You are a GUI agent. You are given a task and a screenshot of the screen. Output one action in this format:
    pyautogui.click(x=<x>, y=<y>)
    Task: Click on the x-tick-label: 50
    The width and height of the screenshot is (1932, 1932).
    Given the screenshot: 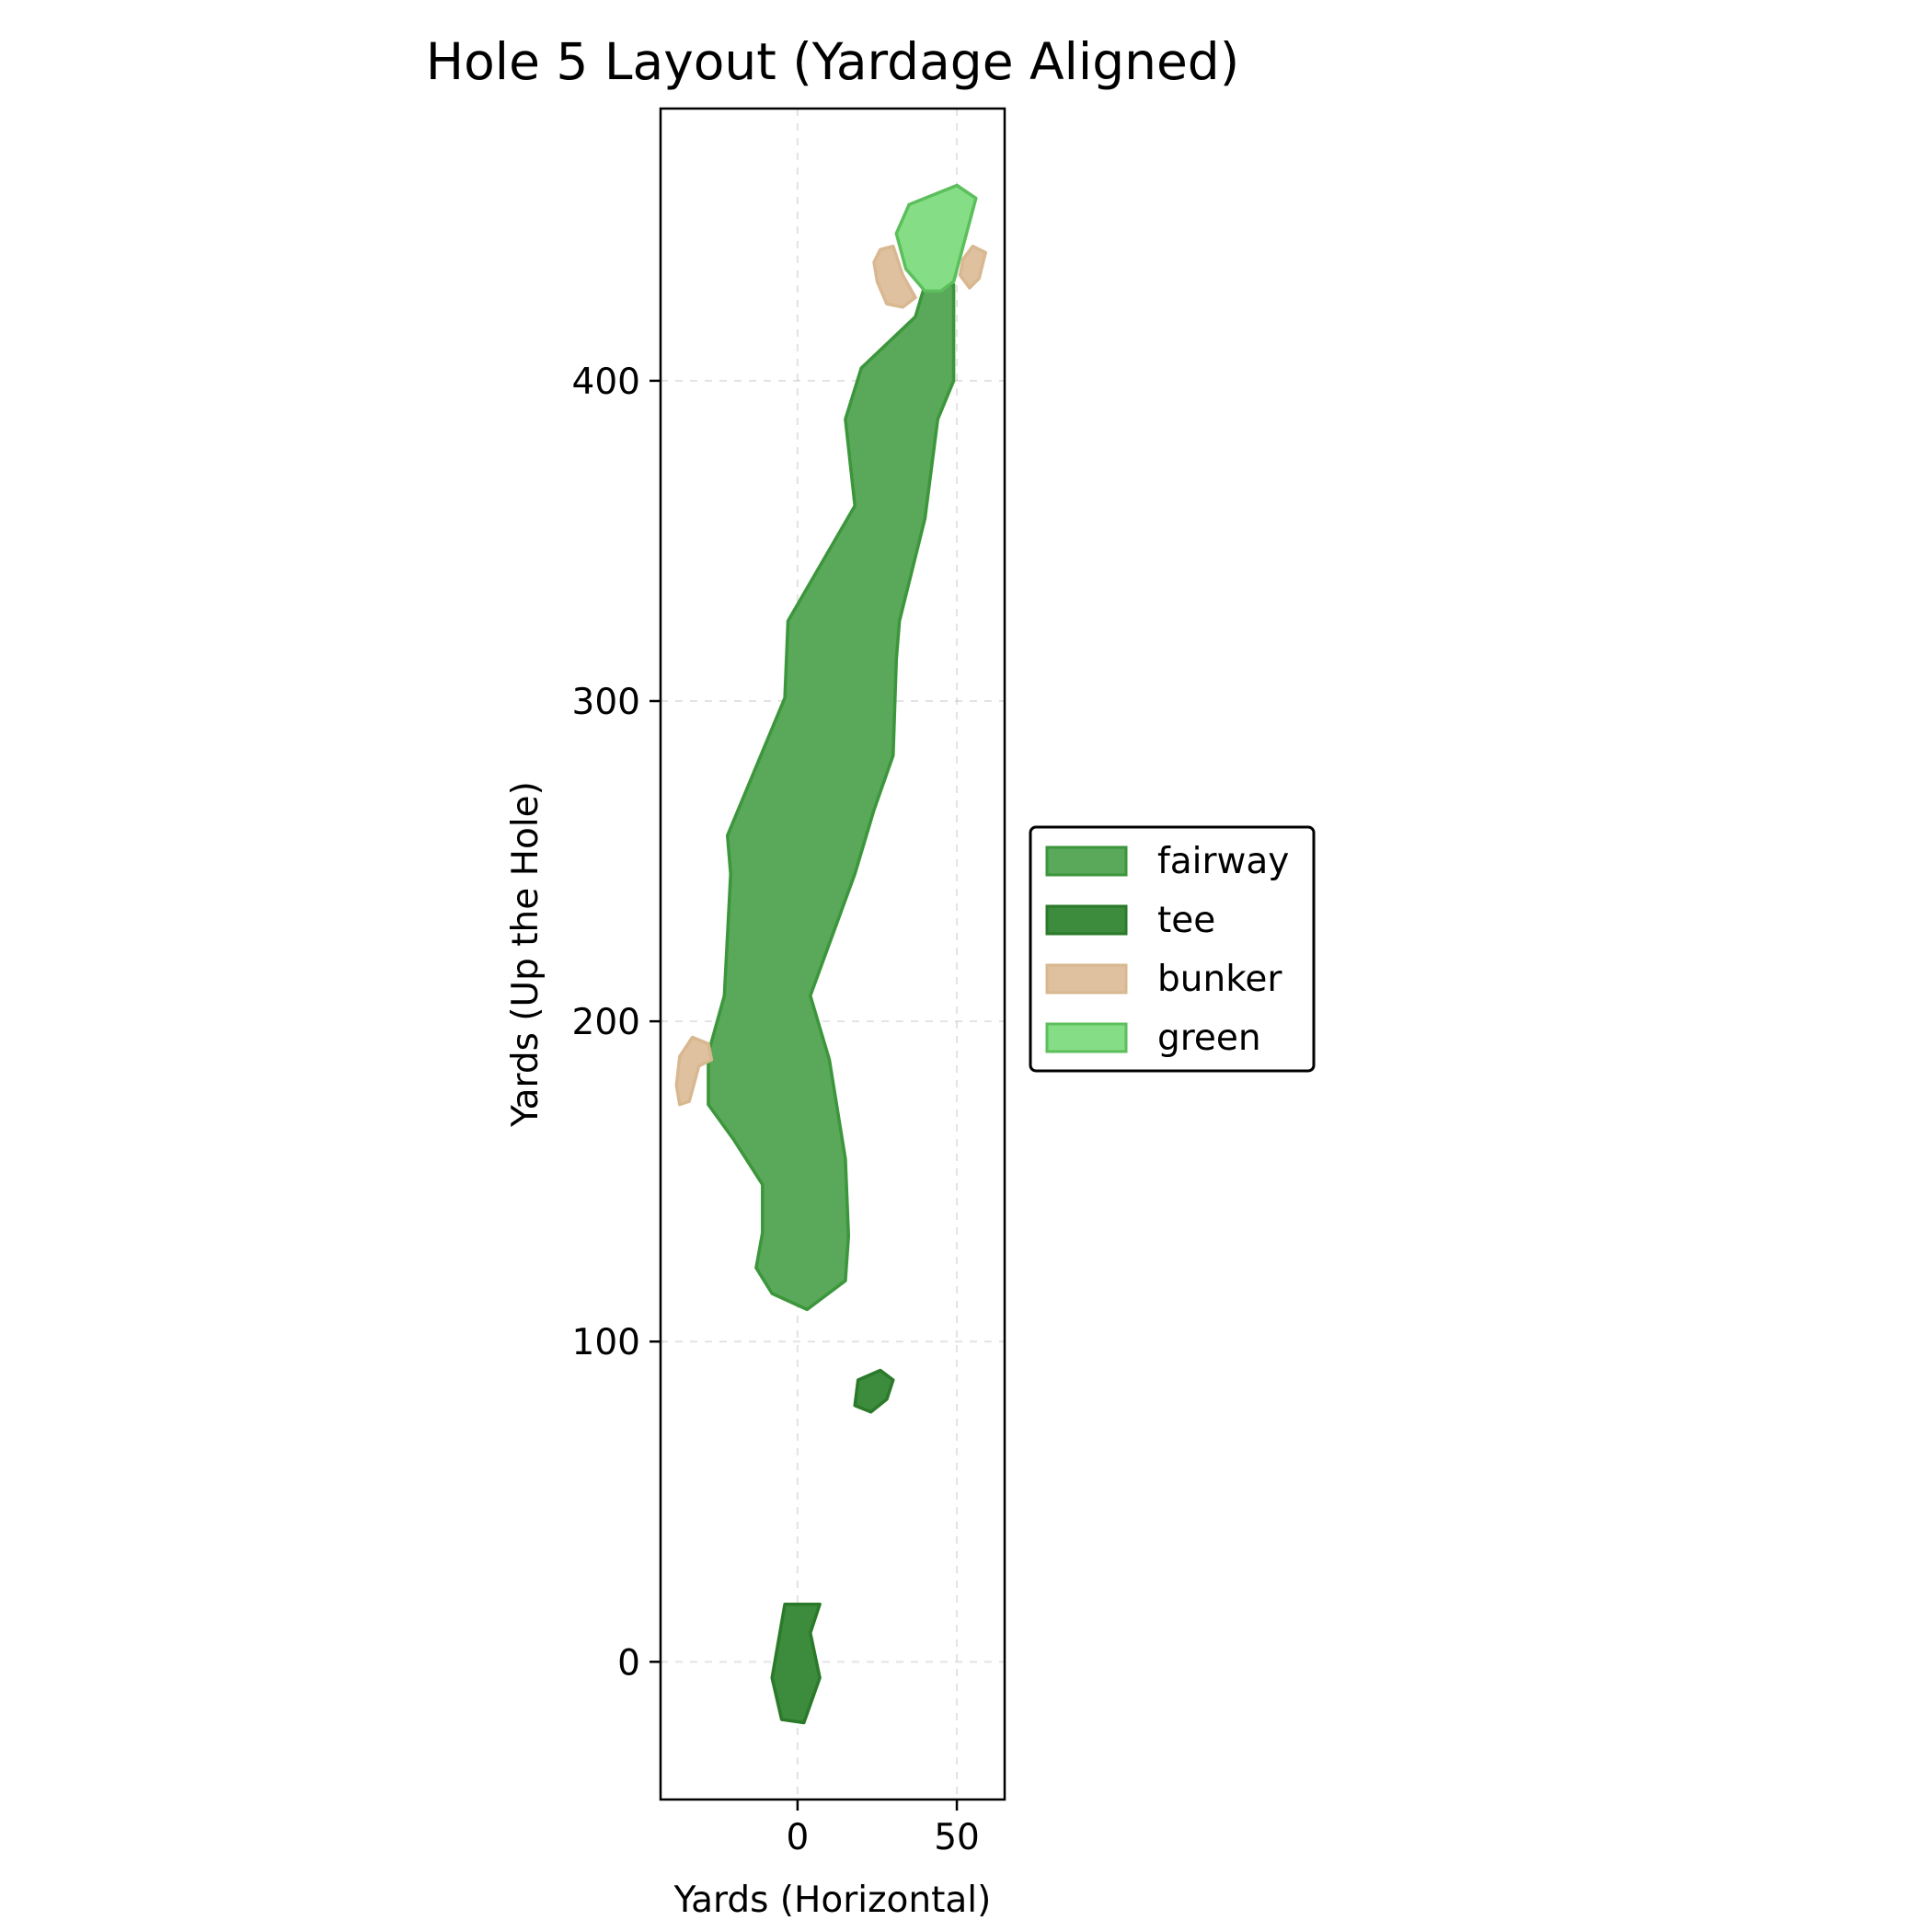 What is the action you would take?
    pyautogui.click(x=957, y=1837)
    